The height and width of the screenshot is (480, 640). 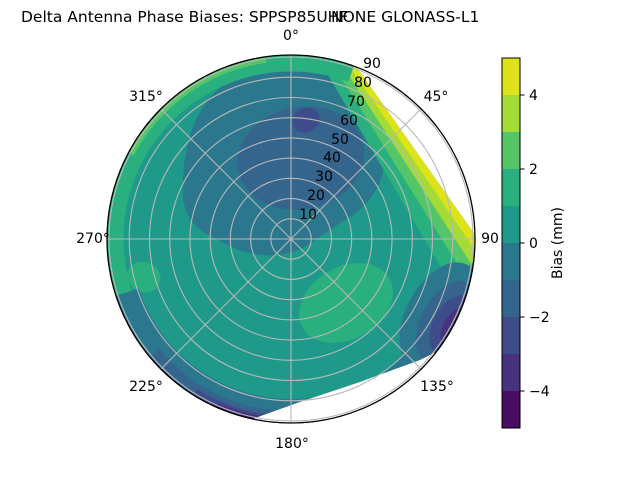 What do you see at coordinates (340, 140) in the screenshot?
I see `r-tick-label-50: 50` at bounding box center [340, 140].